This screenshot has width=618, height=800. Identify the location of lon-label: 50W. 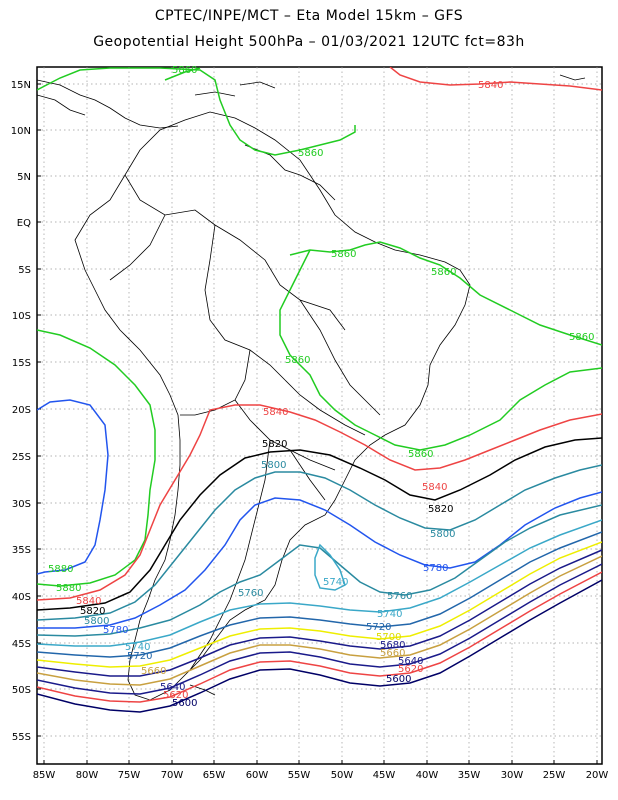
(342, 775).